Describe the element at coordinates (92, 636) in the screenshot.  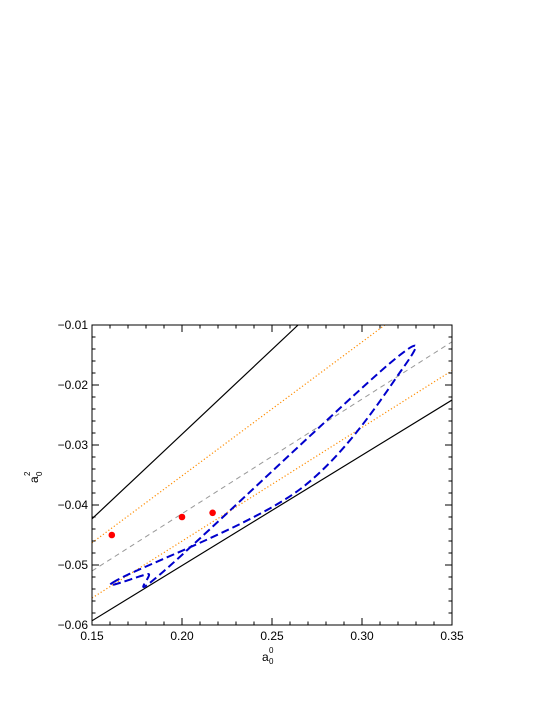
I see `x-tick-label: 0.15` at that location.